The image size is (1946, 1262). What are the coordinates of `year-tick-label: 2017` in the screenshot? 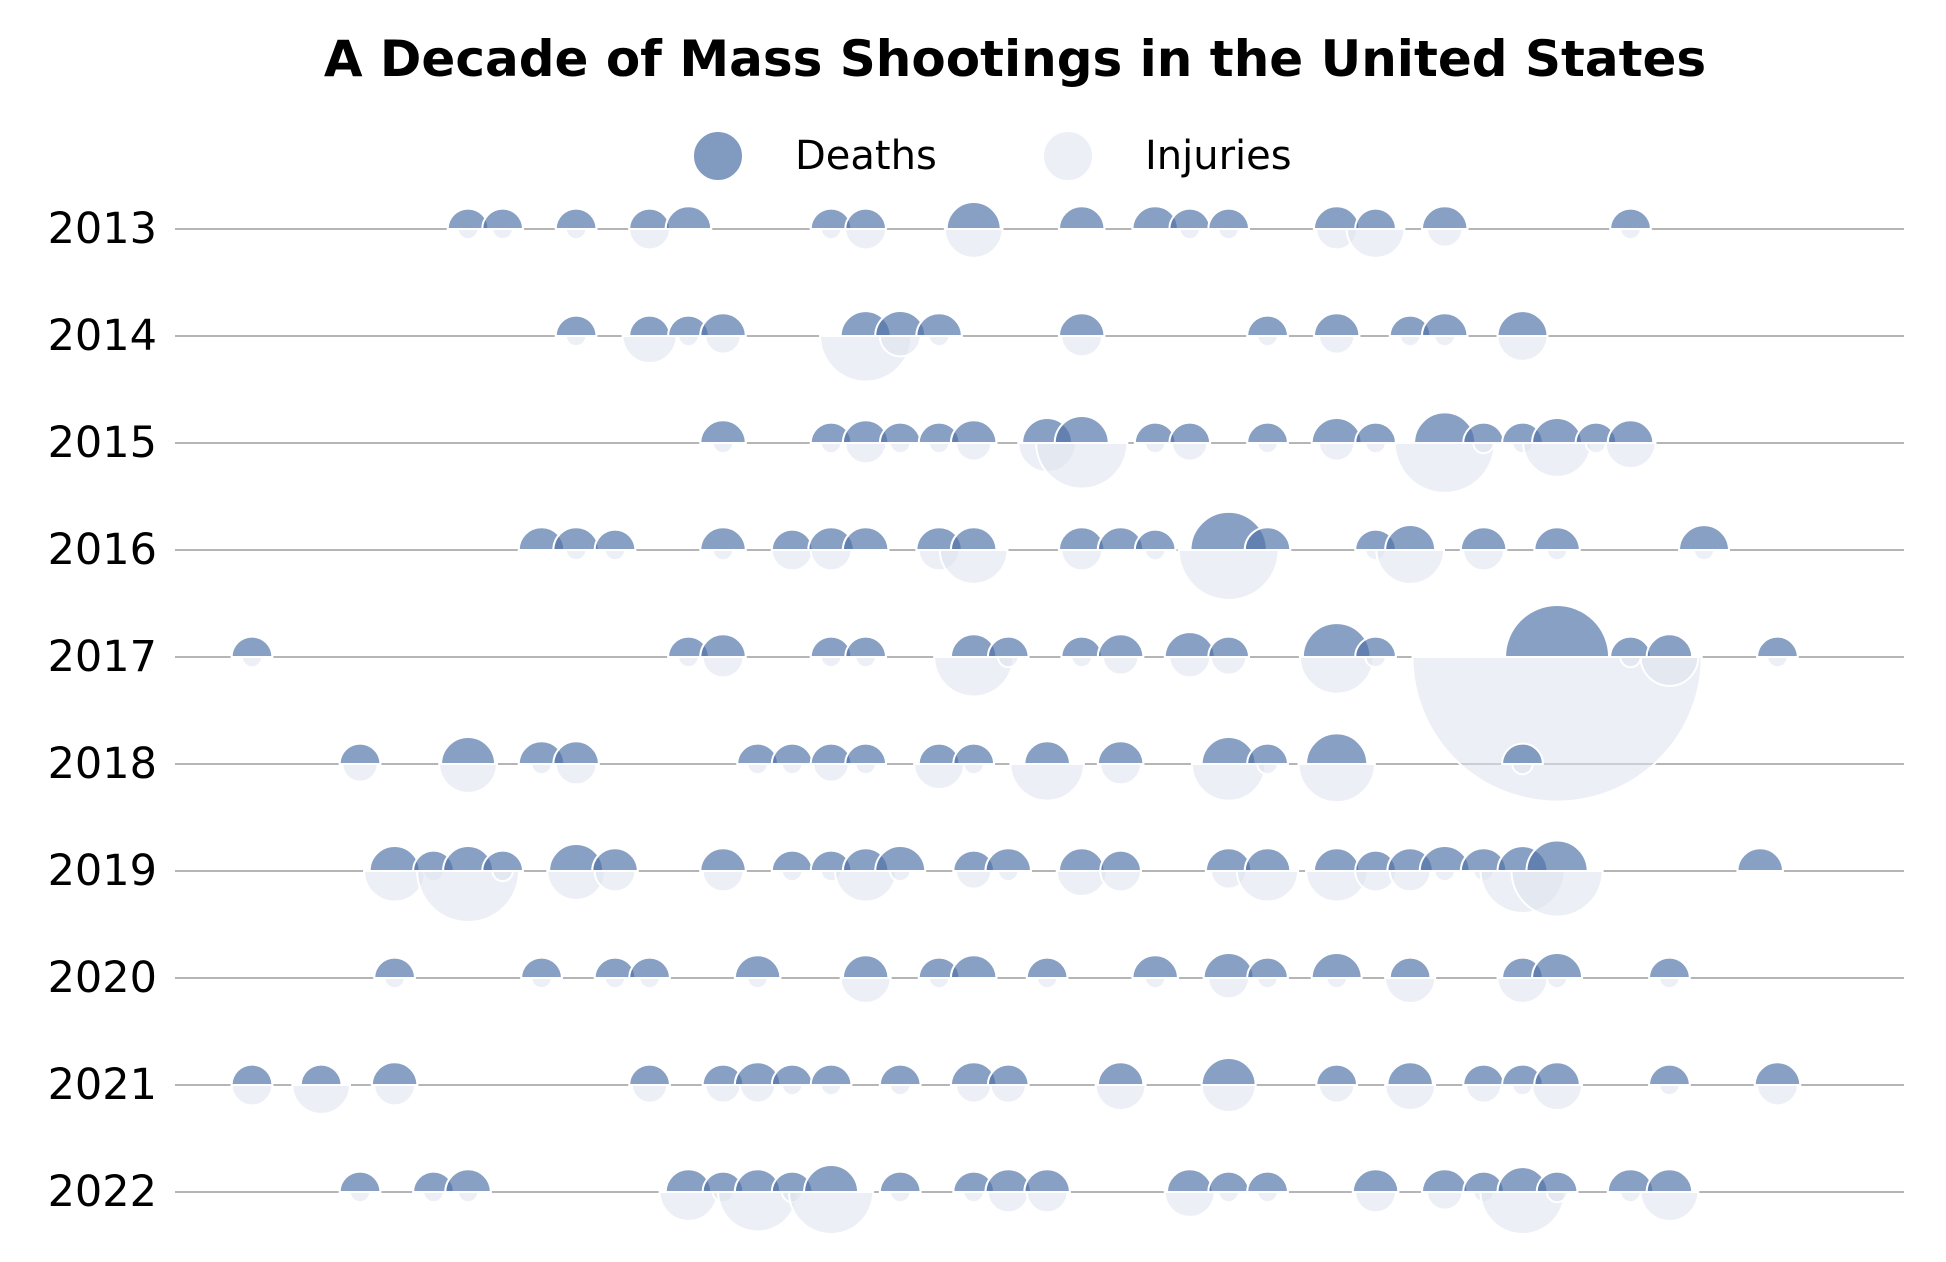 It's located at (102, 657).